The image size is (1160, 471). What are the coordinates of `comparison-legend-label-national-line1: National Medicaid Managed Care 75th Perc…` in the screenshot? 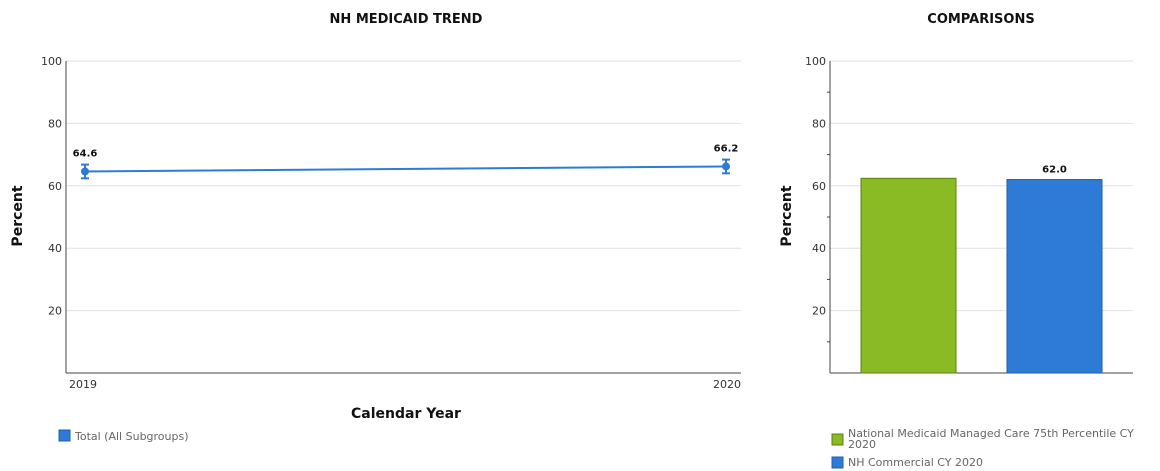 It's located at (991, 433).